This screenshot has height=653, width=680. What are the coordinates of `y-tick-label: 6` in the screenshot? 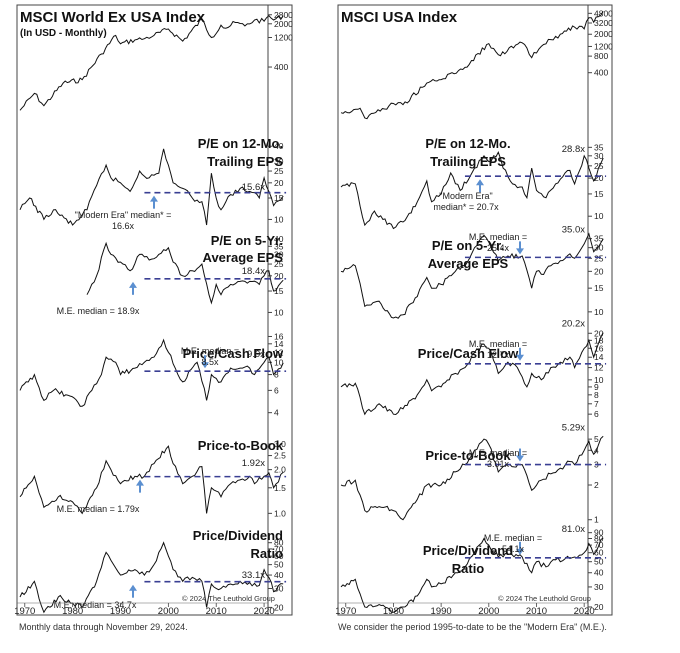 It's located at (596, 414).